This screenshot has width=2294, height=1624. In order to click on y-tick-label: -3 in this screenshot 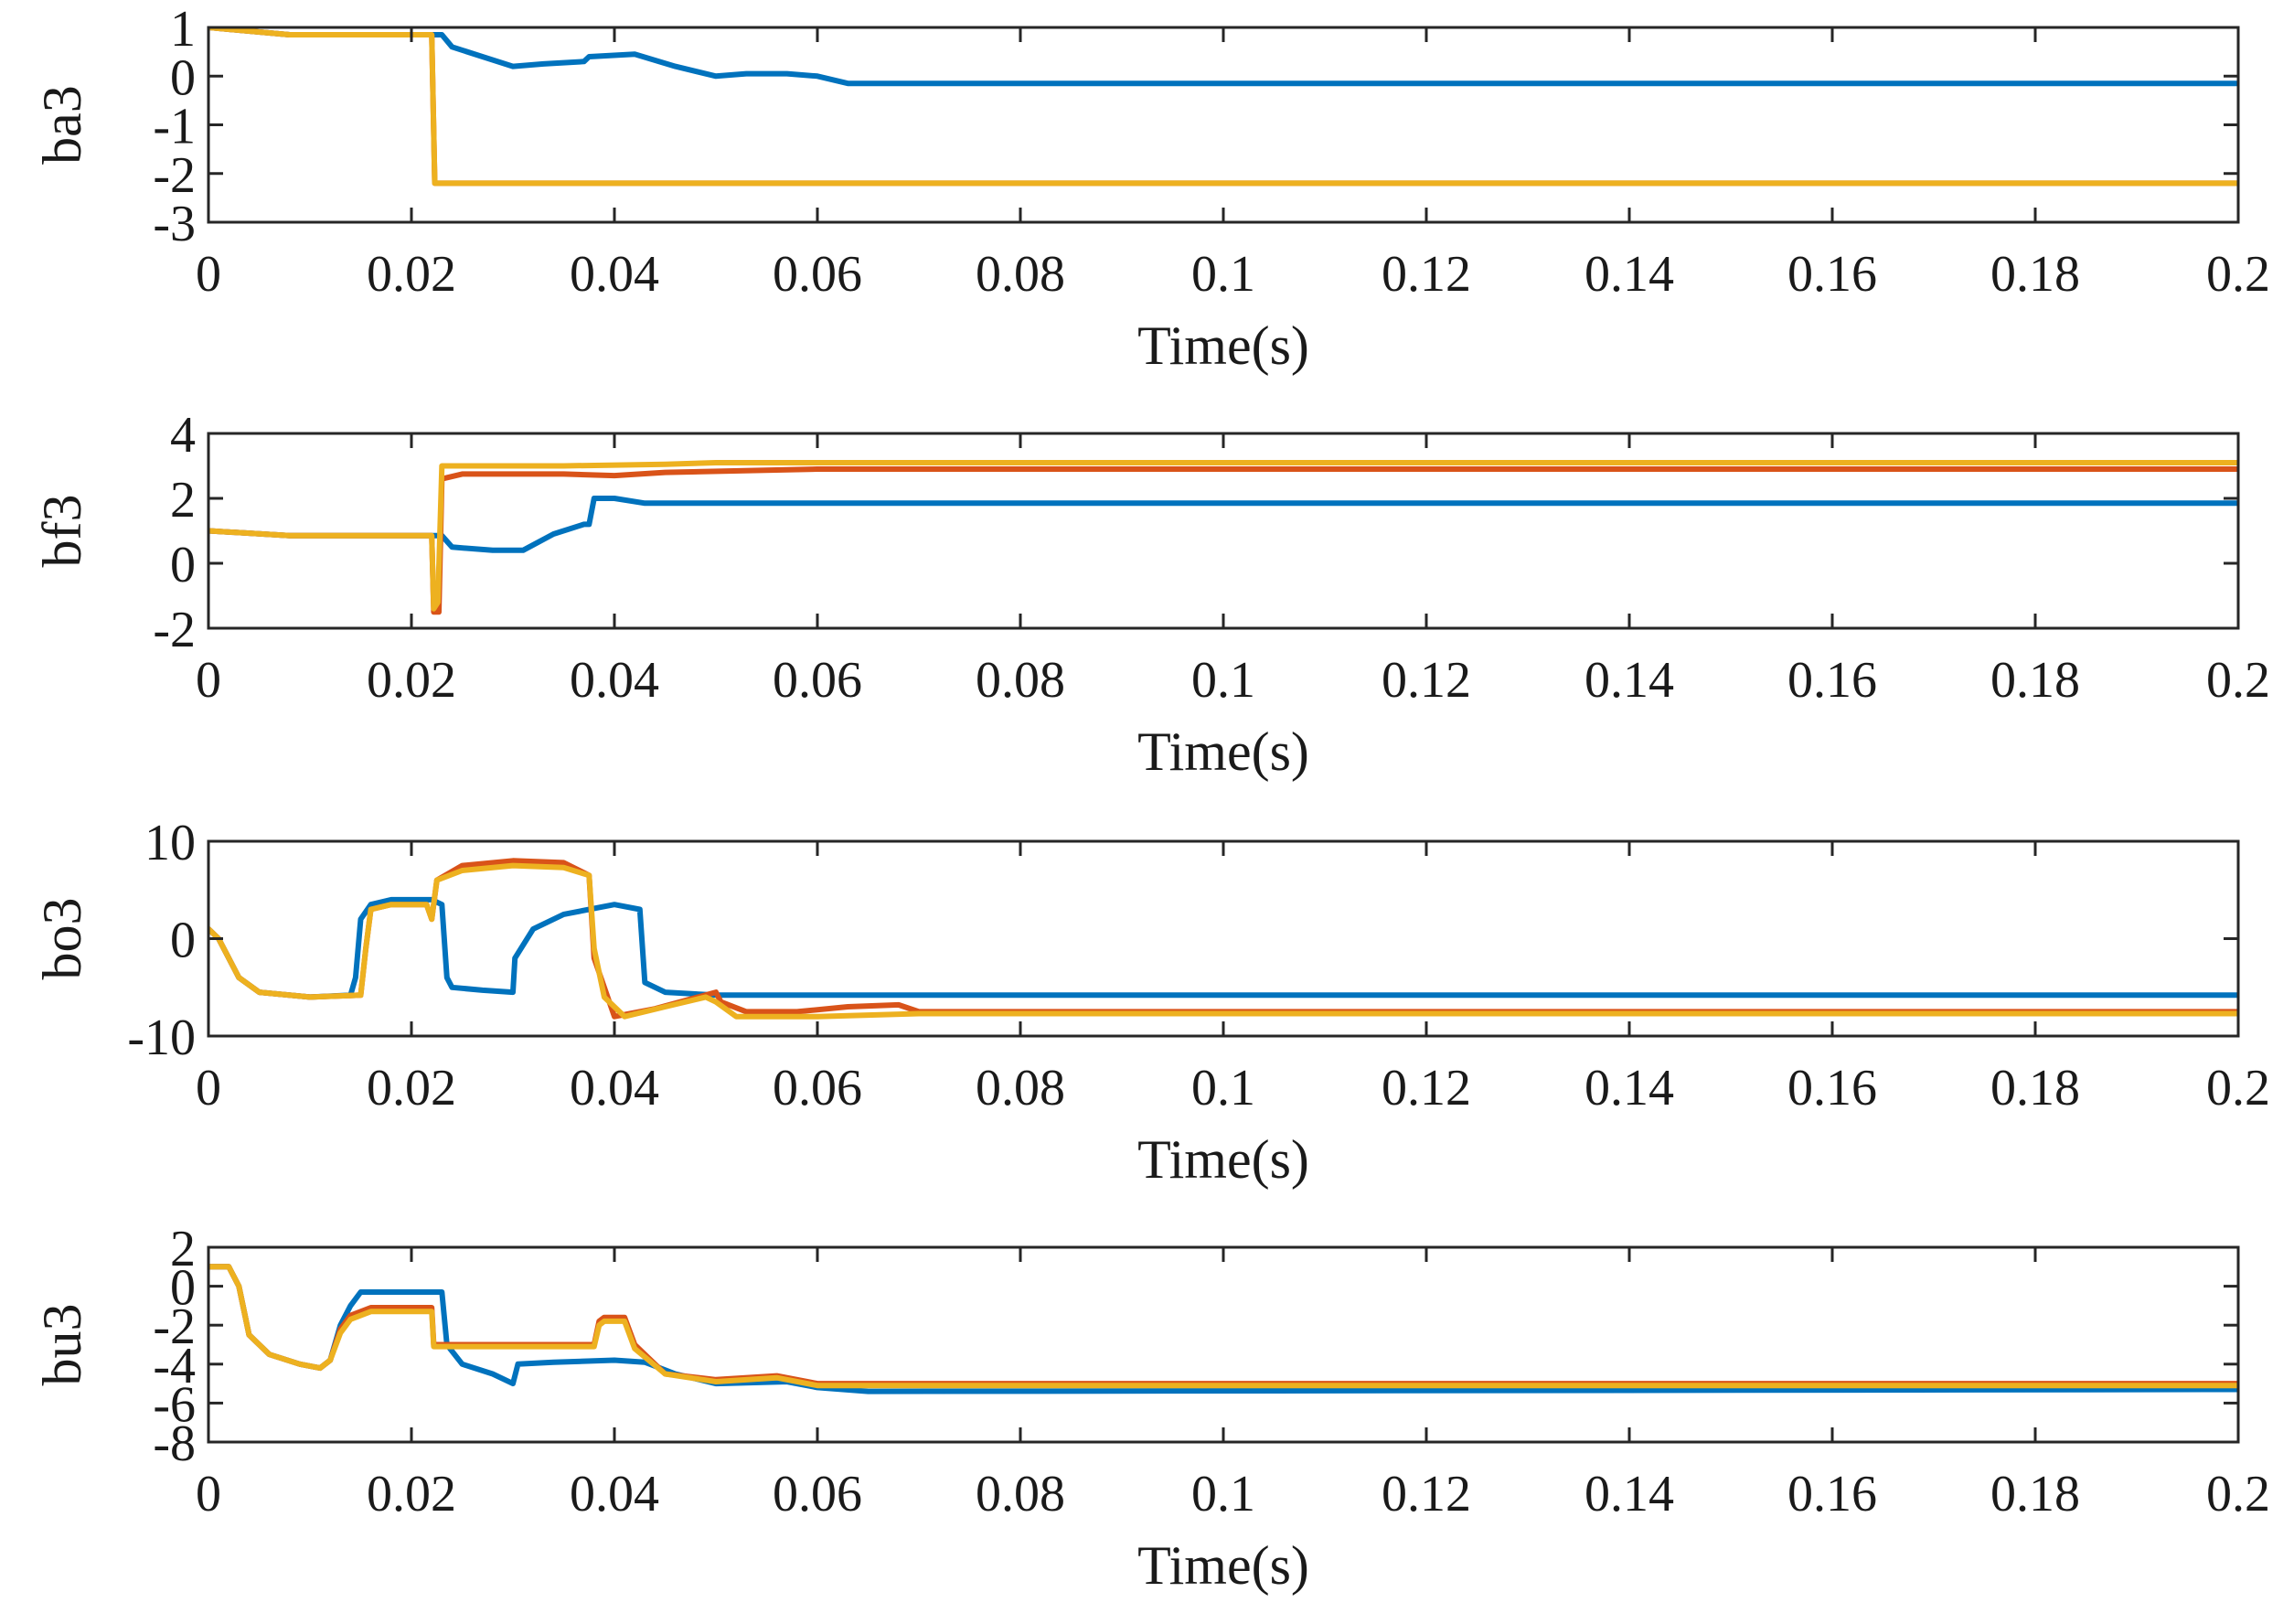, I will do `click(175, 224)`.